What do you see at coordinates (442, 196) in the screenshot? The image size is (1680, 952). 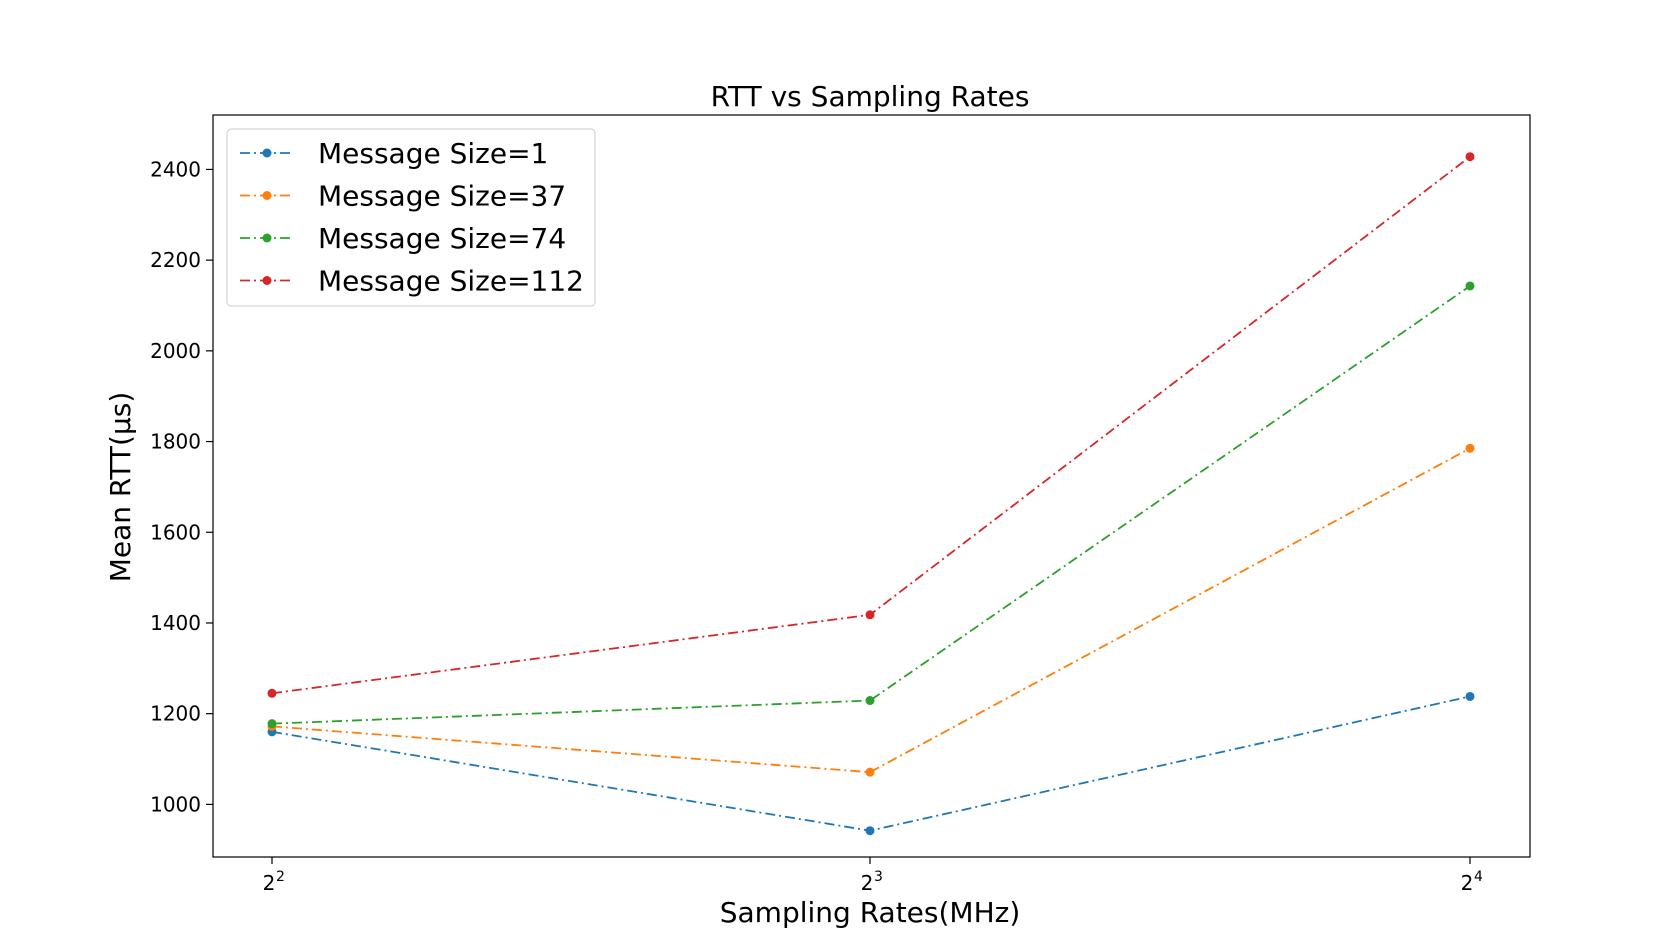 I see `legend-label: Message Size=37` at bounding box center [442, 196].